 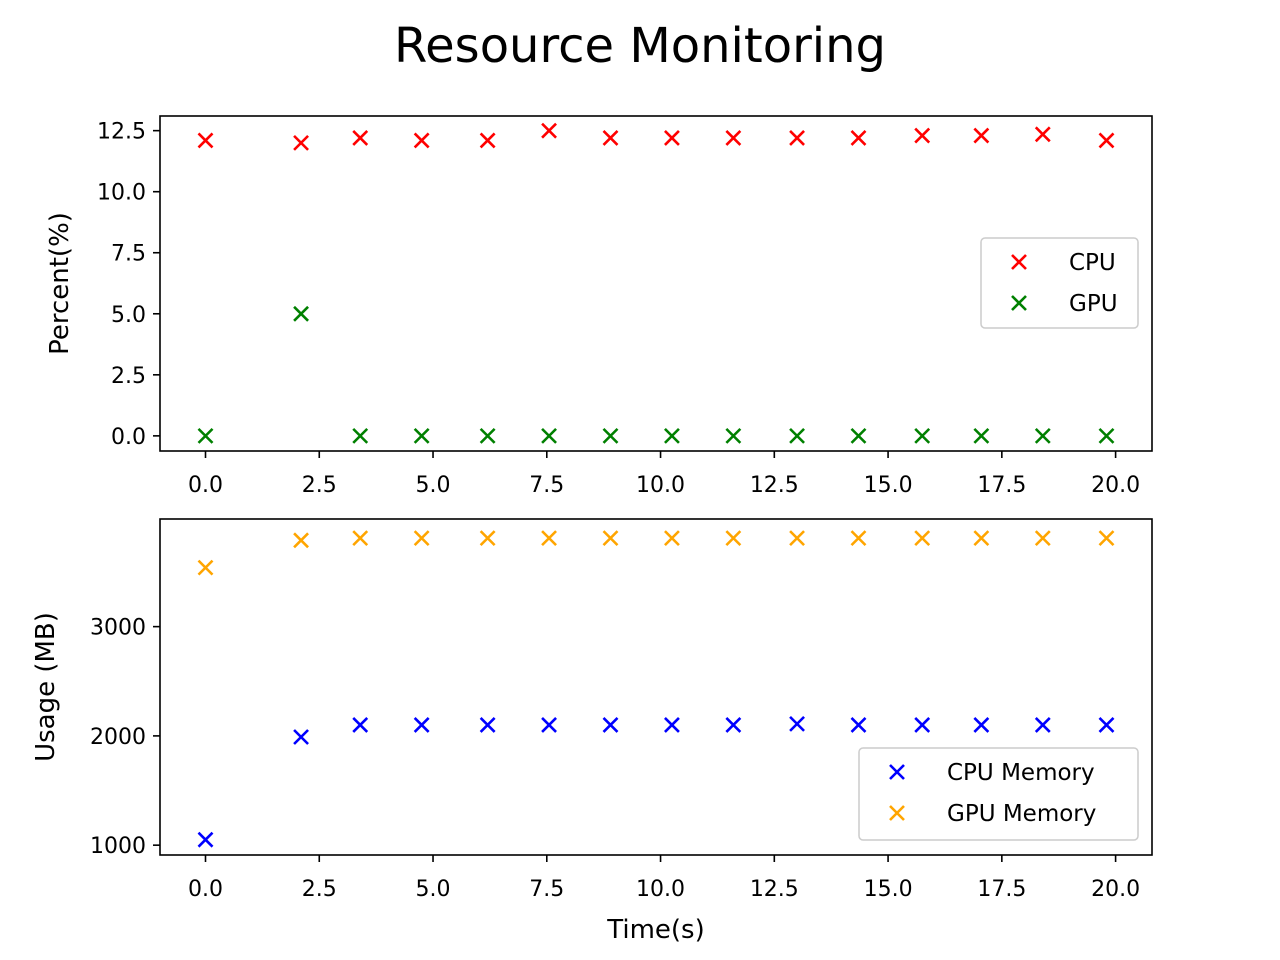 What do you see at coordinates (655, 930) in the screenshot?
I see `x-axis-title: Time(s)` at bounding box center [655, 930].